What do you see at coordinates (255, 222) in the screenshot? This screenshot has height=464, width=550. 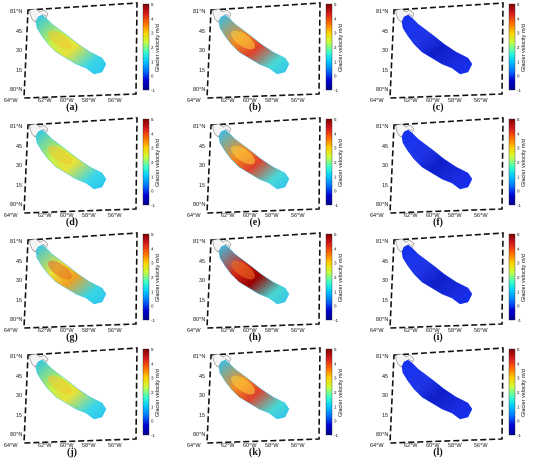 I see `panel-label: (e)` at bounding box center [255, 222].